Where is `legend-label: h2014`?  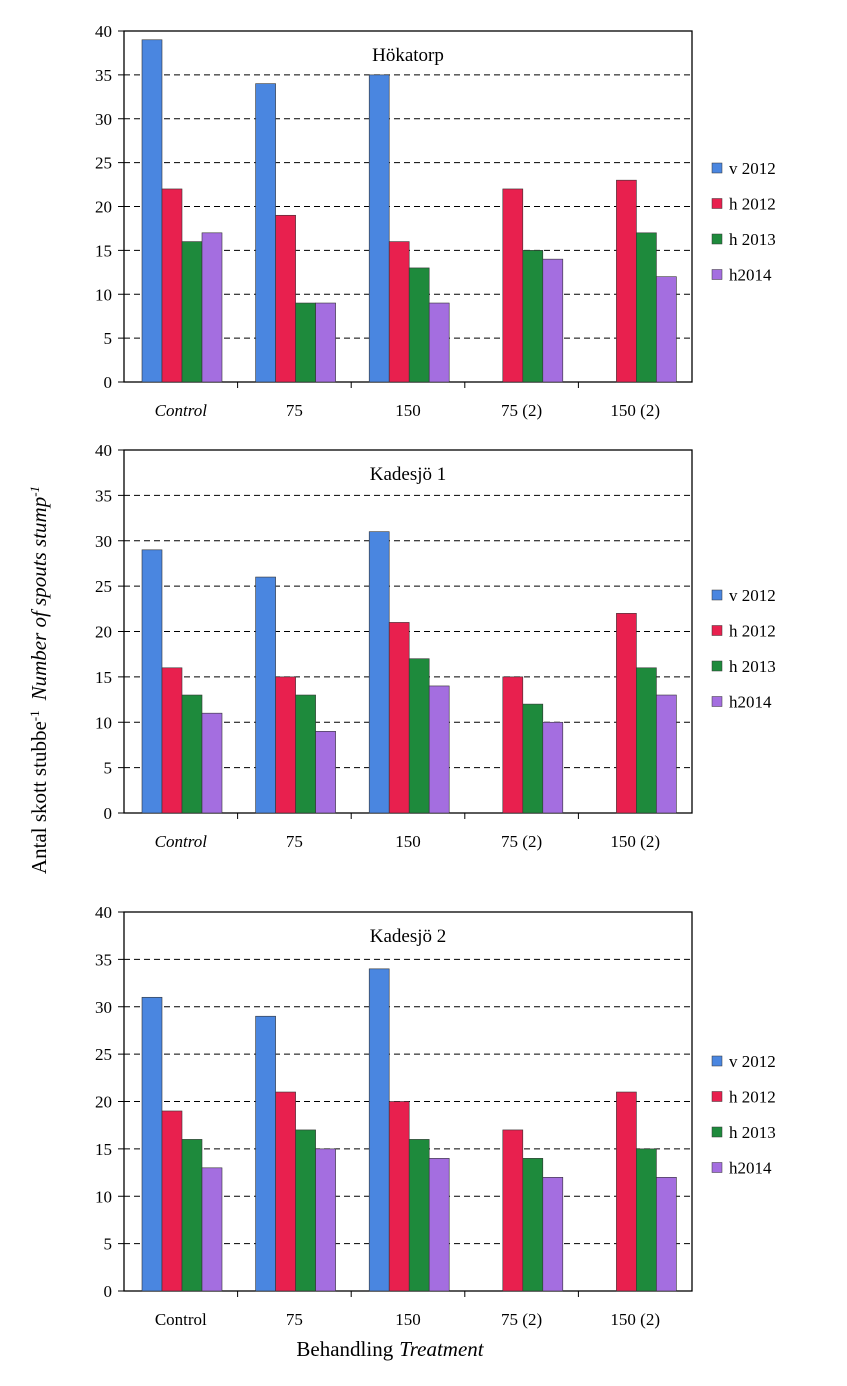
legend-label: h2014 is located at coordinates (750, 702).